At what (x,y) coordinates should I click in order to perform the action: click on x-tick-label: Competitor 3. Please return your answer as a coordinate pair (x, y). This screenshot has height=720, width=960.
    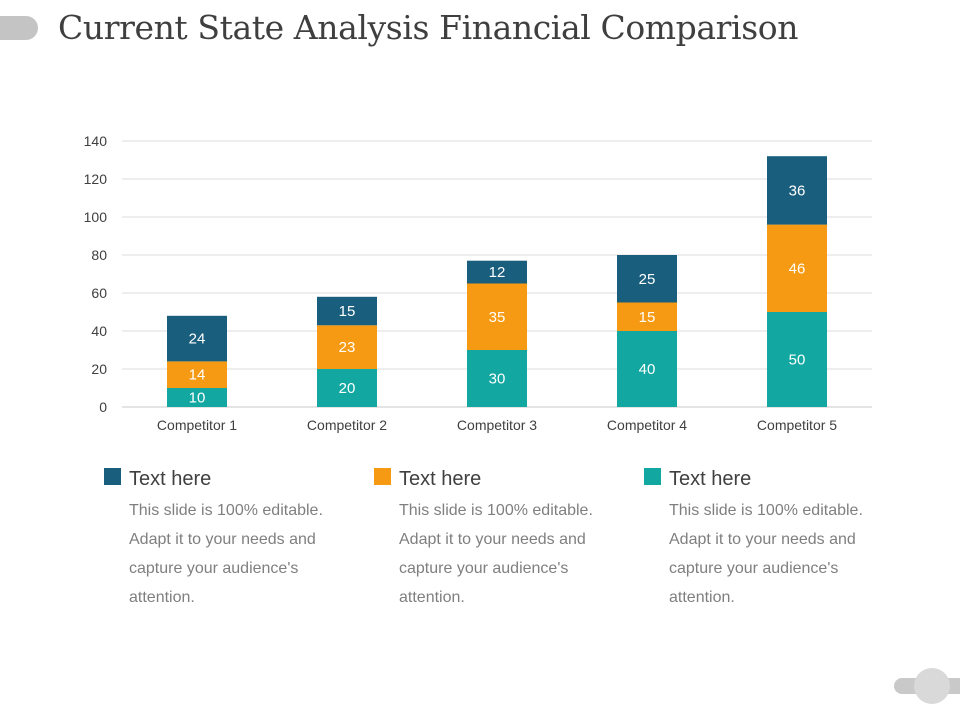
    Looking at the image, I should click on (497, 425).